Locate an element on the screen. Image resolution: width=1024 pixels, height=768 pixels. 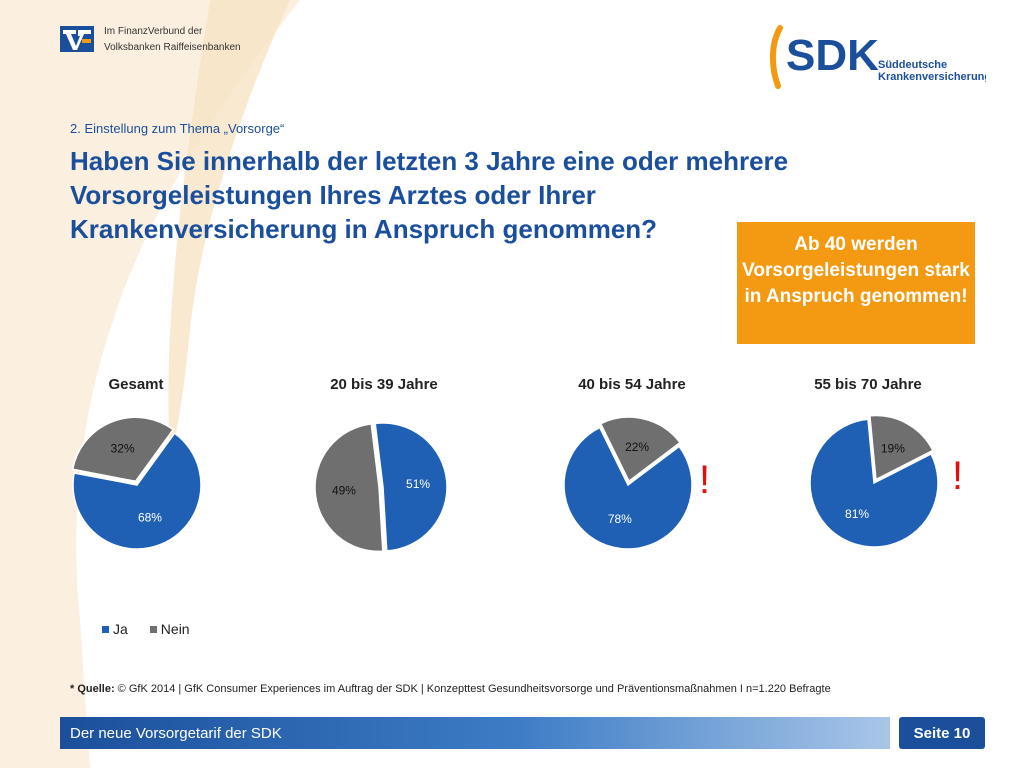
pie-slice-3-nein is located at coordinates (901, 447).